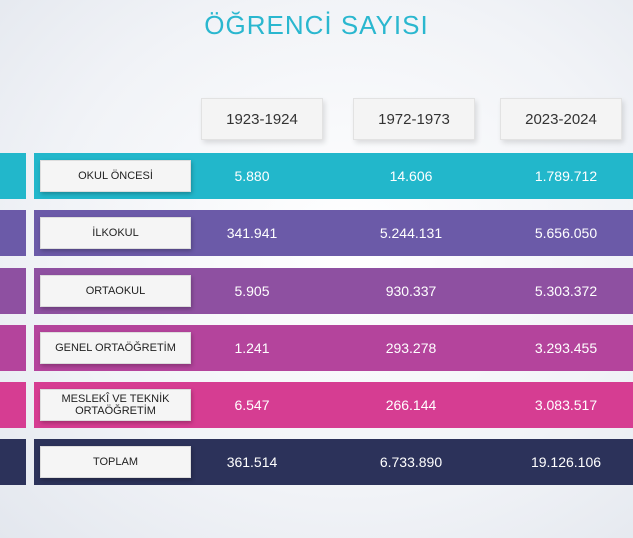 Image resolution: width=633 pixels, height=538 pixels. Describe the element at coordinates (115, 348) in the screenshot. I see `row-label: GENEL ORTAÖĞRETİM` at that location.